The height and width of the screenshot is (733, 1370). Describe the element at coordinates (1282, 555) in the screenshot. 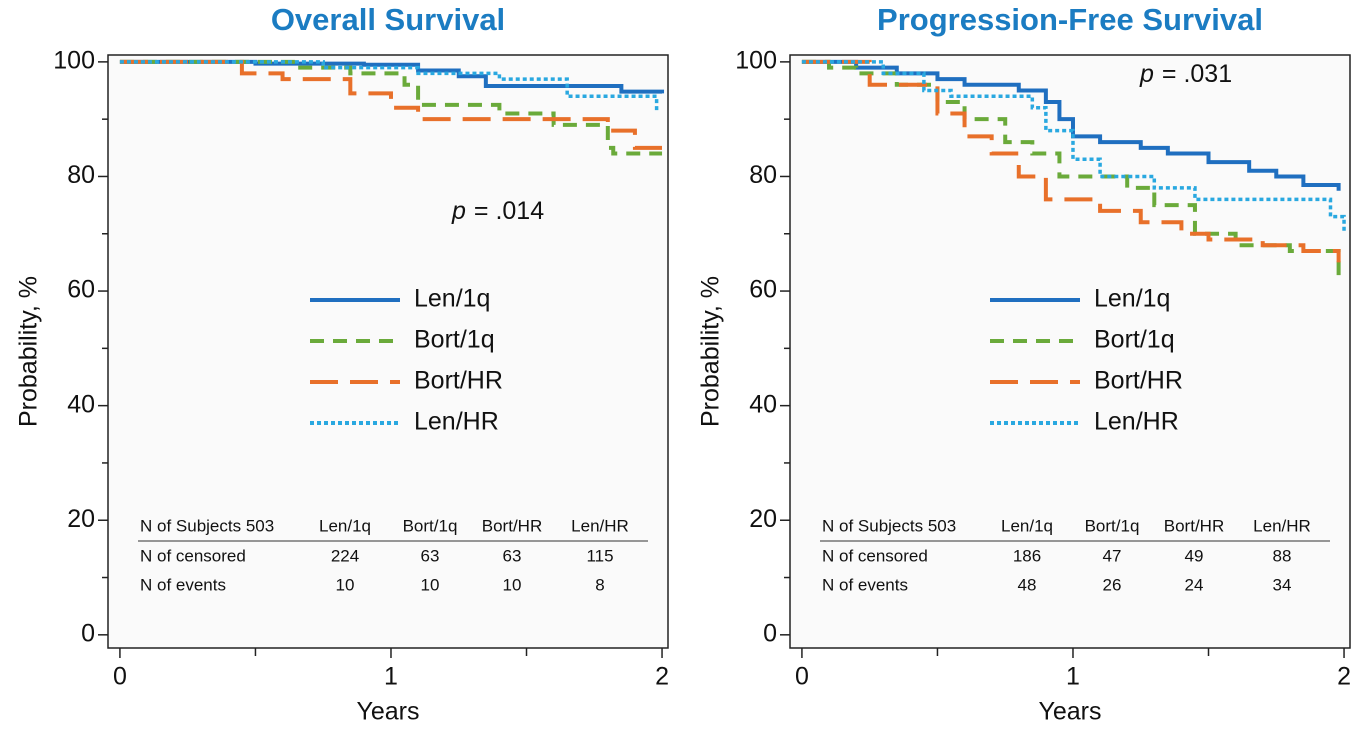

I see `table-cell: 88` at that location.